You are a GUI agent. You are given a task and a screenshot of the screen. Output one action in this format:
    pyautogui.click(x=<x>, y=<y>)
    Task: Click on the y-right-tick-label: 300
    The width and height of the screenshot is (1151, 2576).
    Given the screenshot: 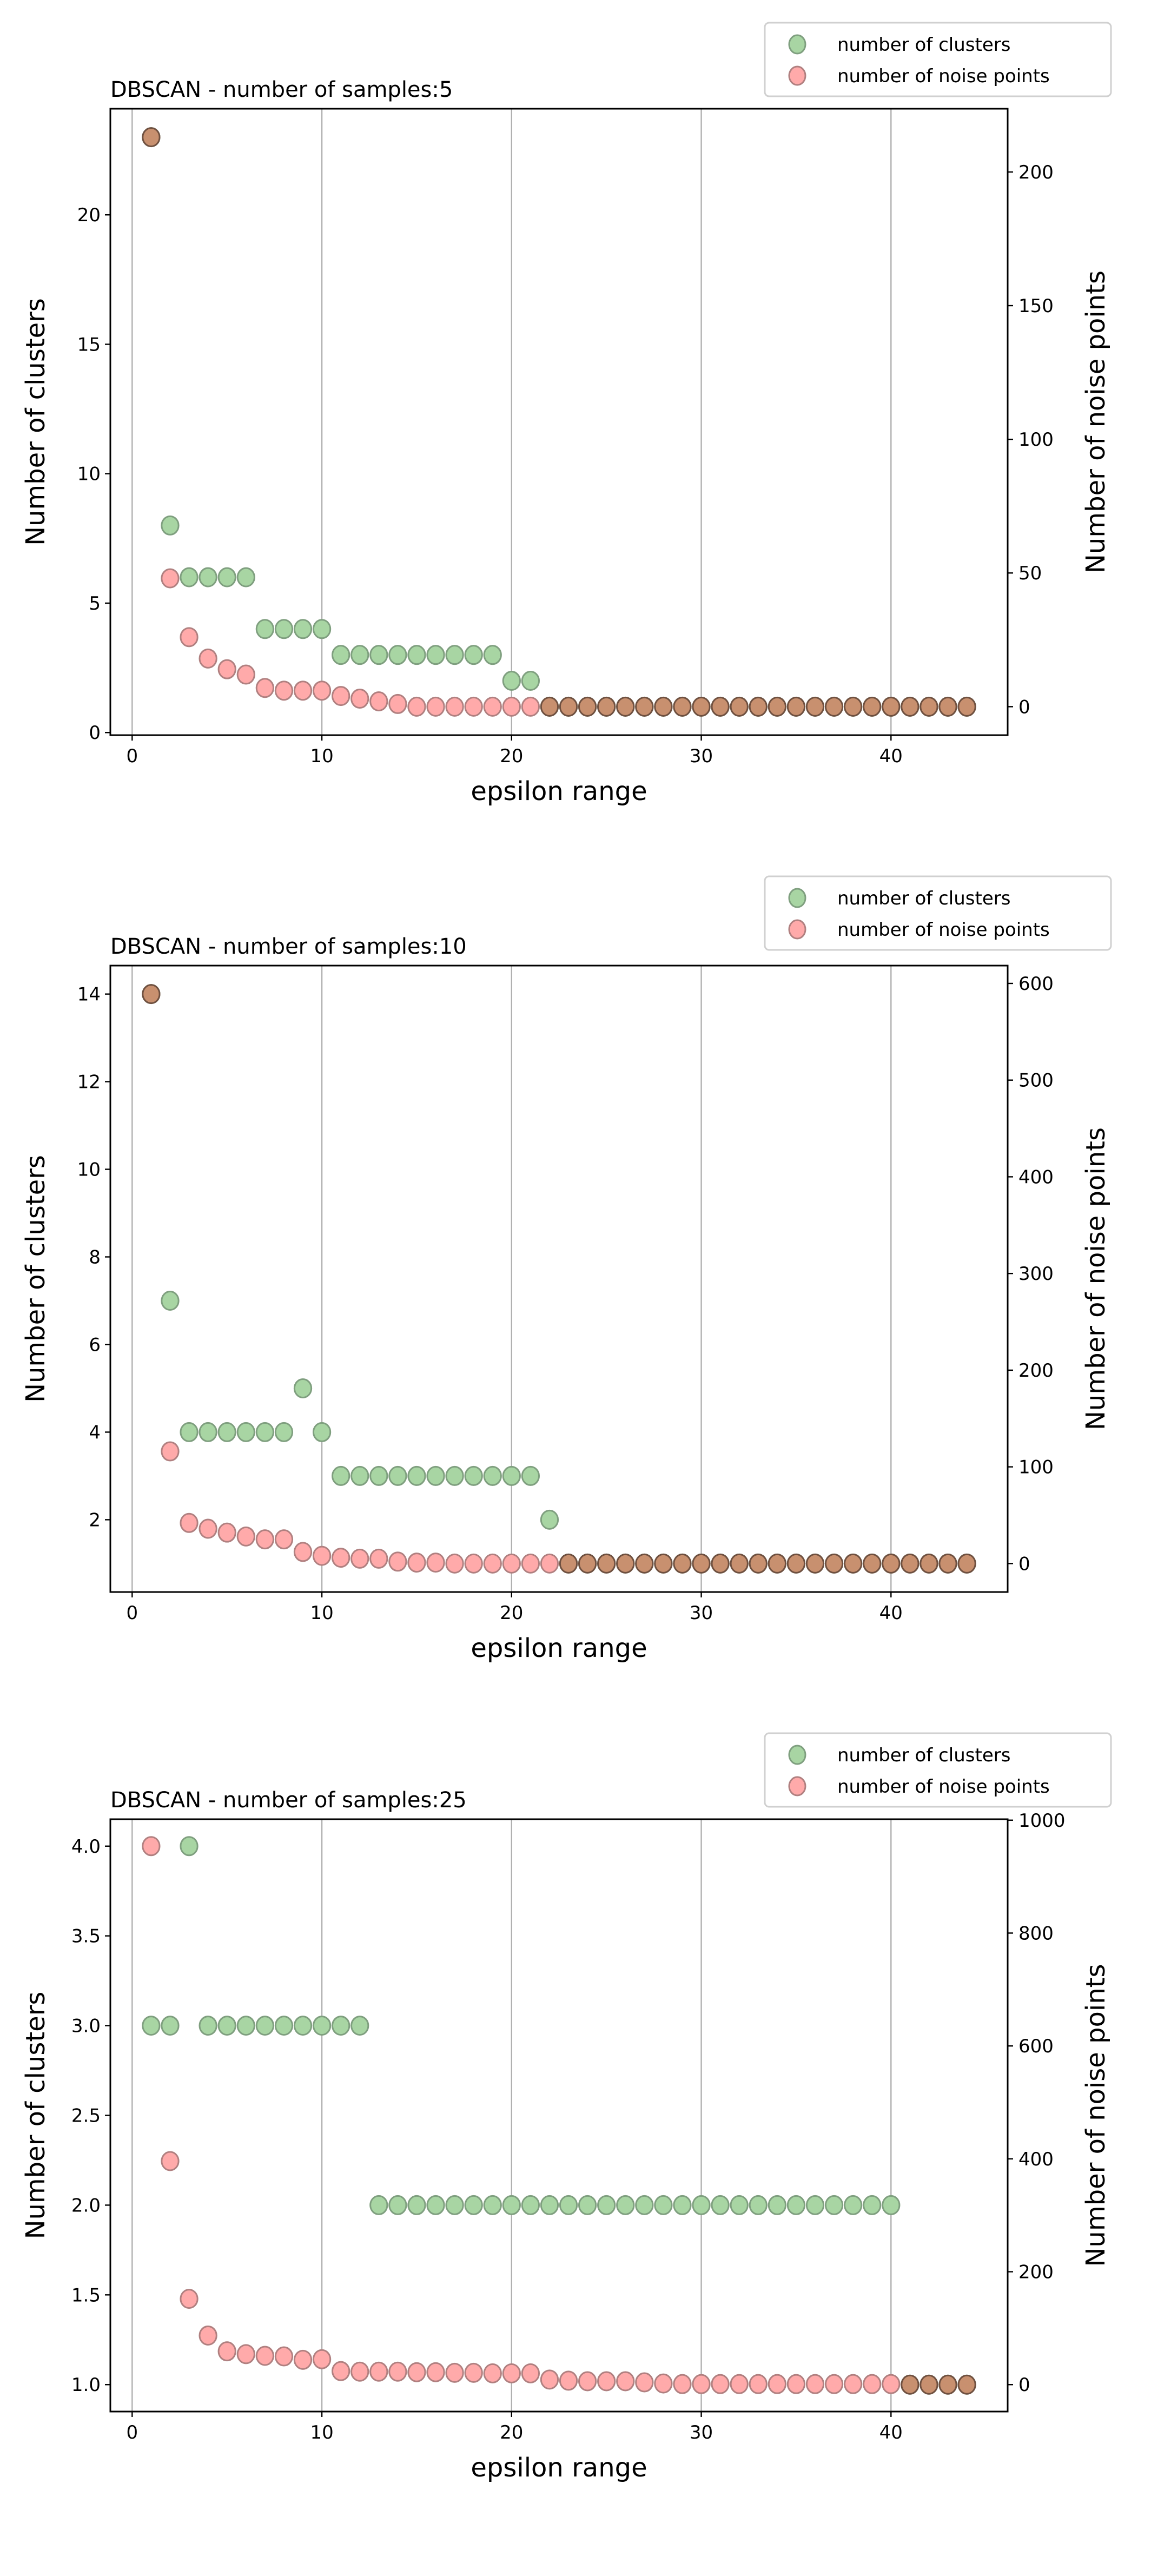 What is the action you would take?
    pyautogui.click(x=1036, y=1274)
    